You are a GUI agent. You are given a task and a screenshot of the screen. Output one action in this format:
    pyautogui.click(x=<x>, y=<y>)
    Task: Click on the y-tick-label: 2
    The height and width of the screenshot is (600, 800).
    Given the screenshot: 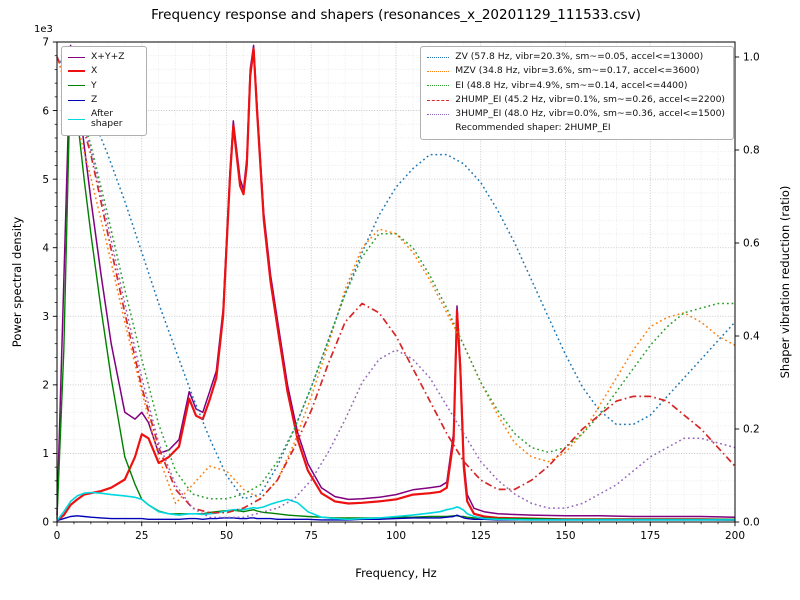 What is the action you would take?
    pyautogui.click(x=45, y=386)
    